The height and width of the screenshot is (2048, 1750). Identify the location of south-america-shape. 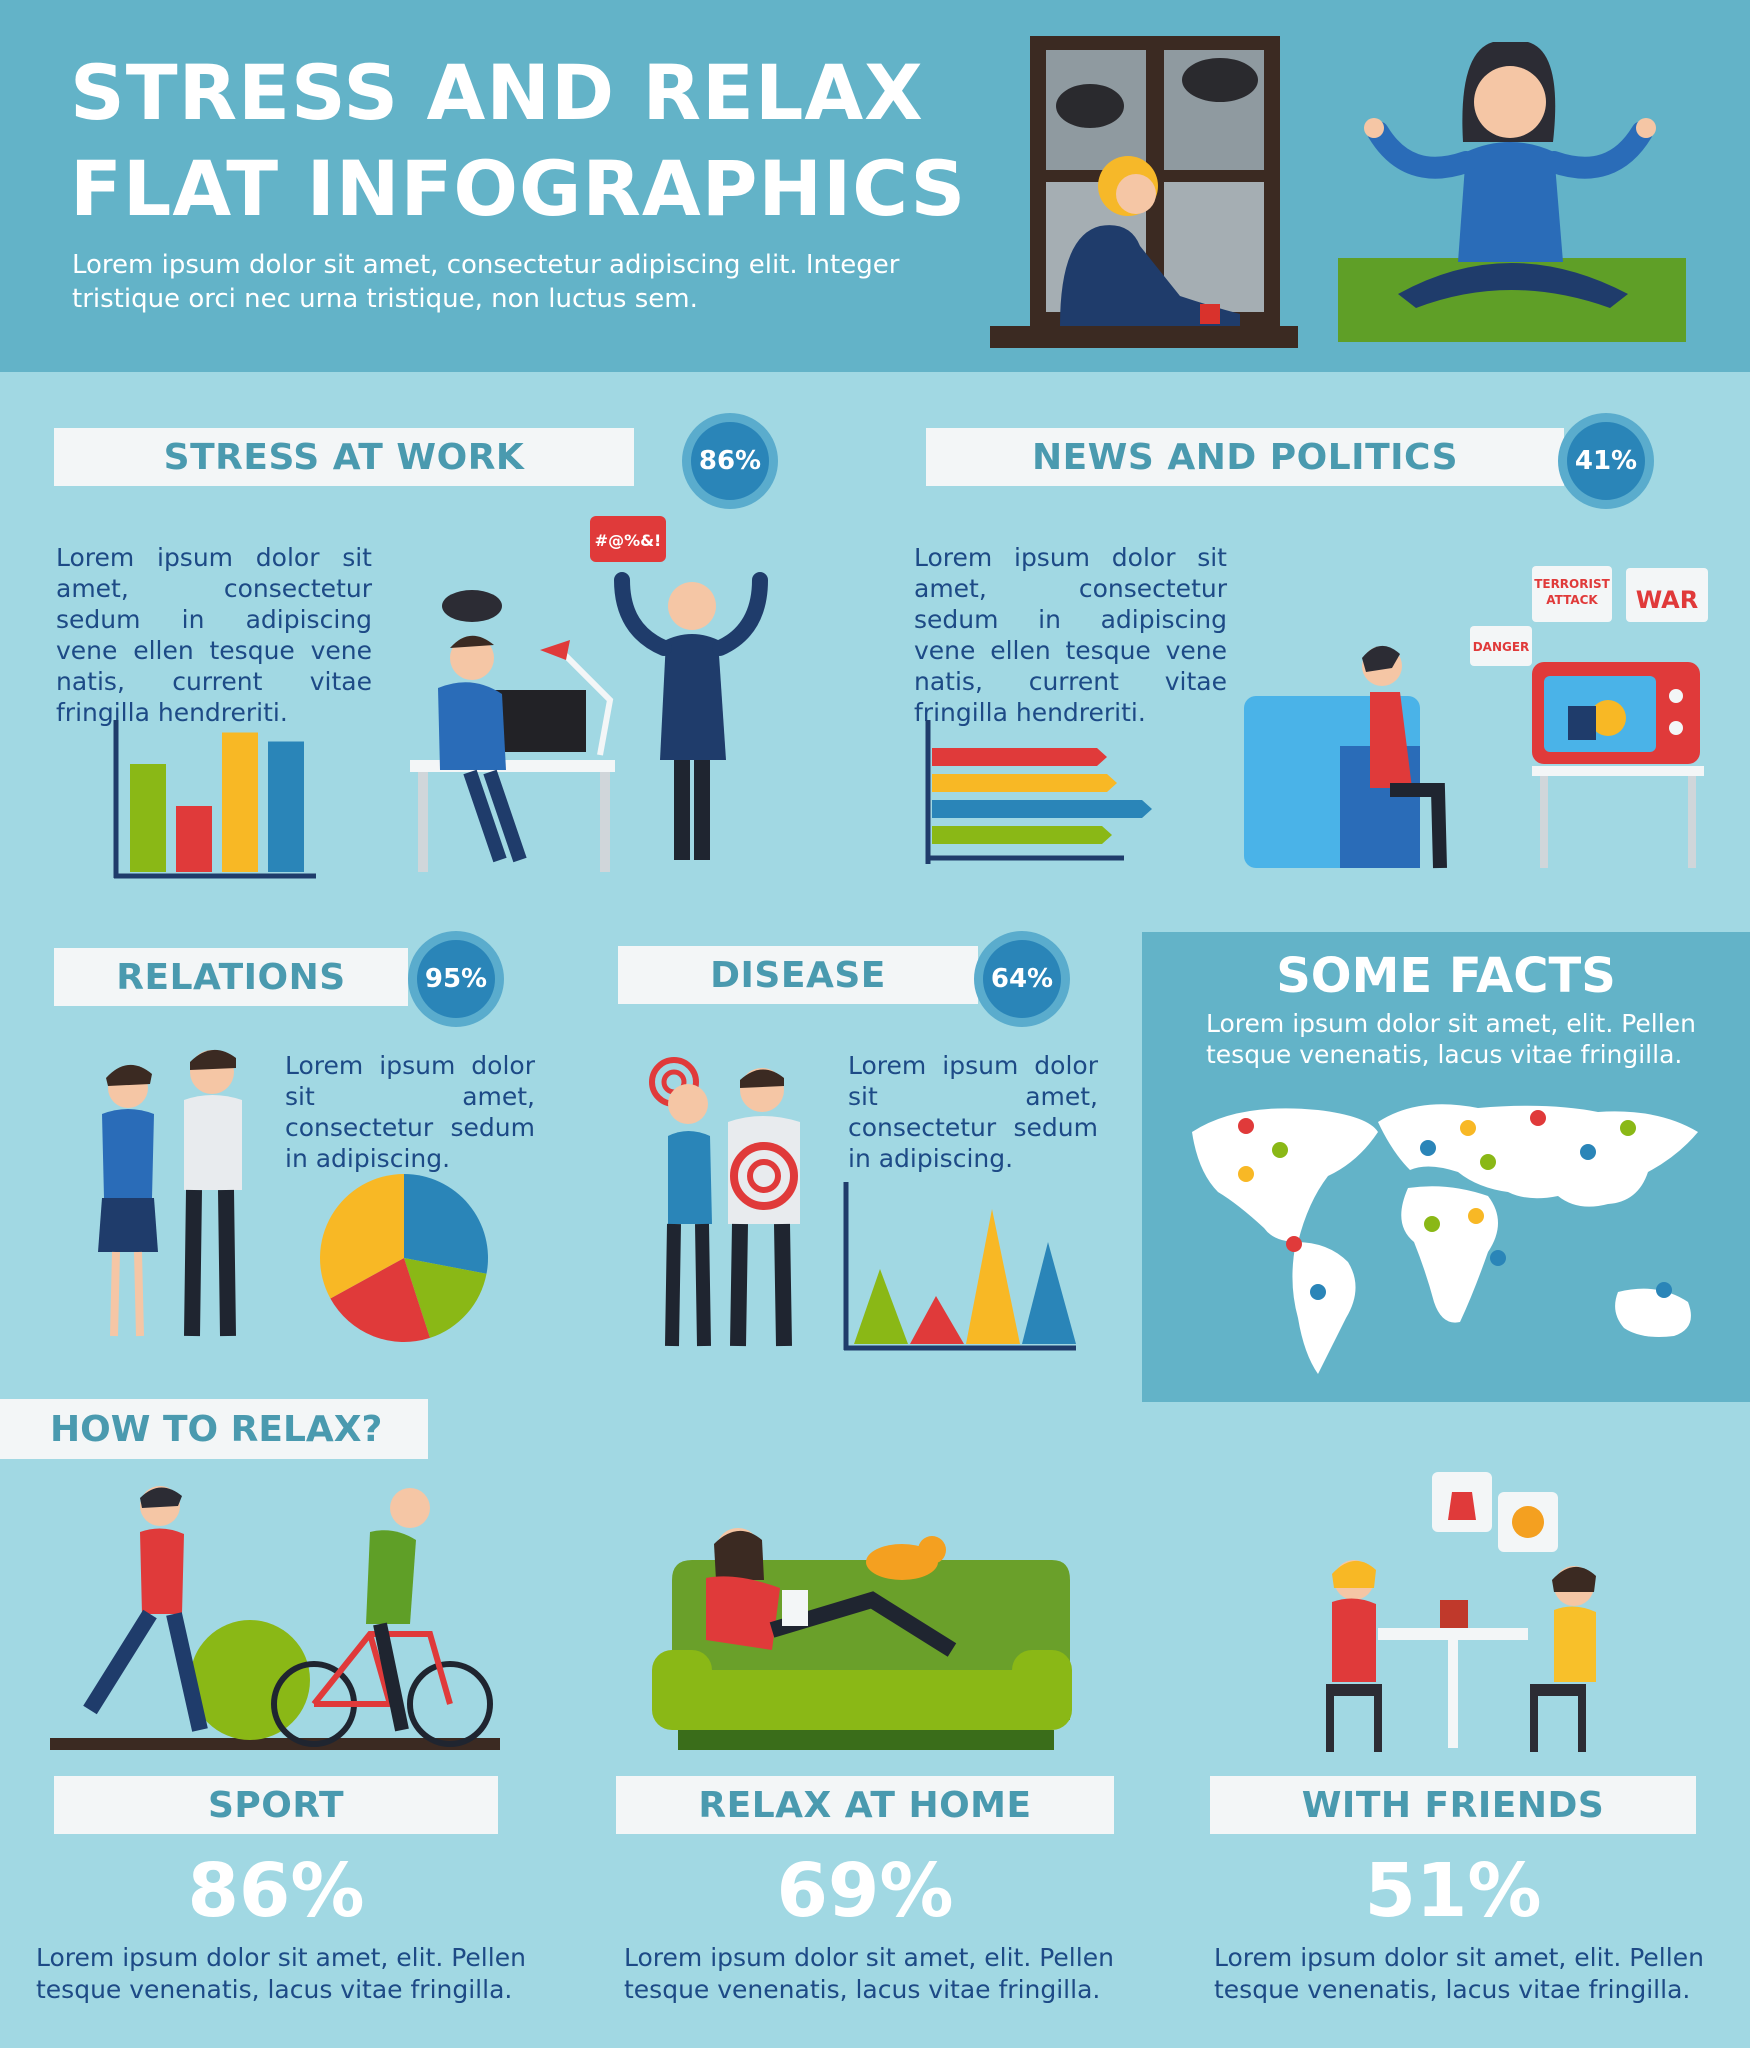
(1324, 1308).